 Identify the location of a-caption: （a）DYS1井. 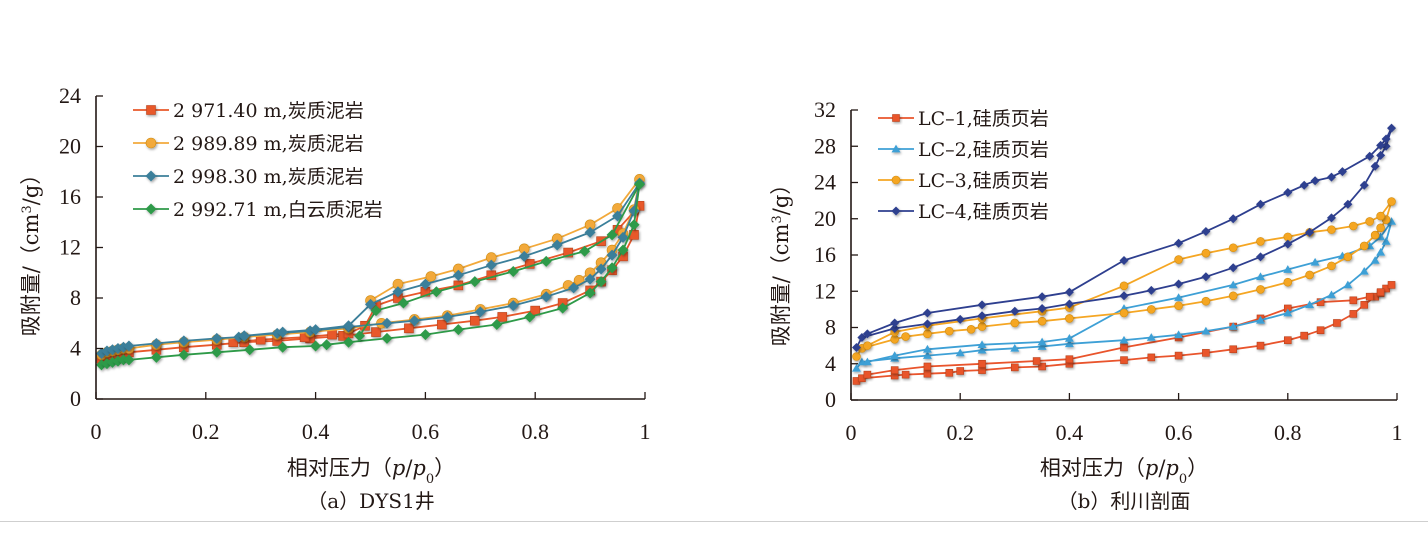
(371, 501).